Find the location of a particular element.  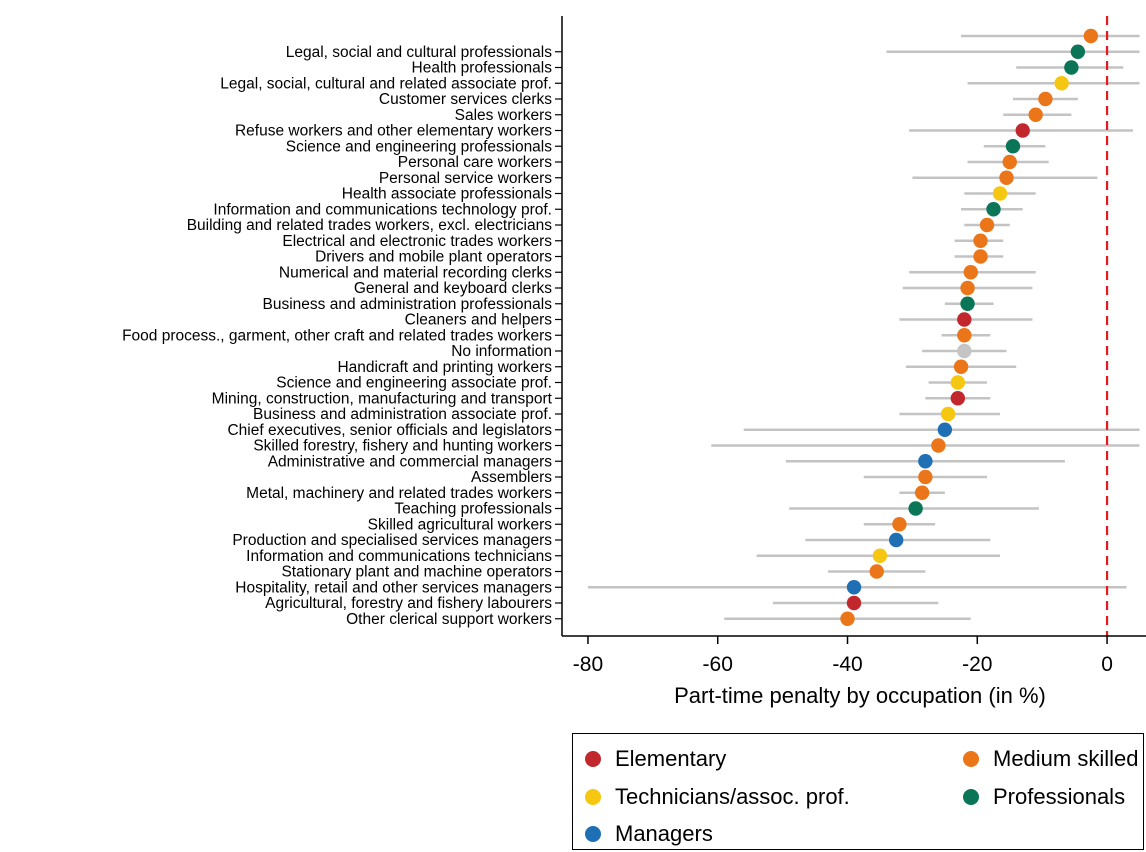

y-tick-label: Administrative and commercial managers is located at coordinates (410, 461).